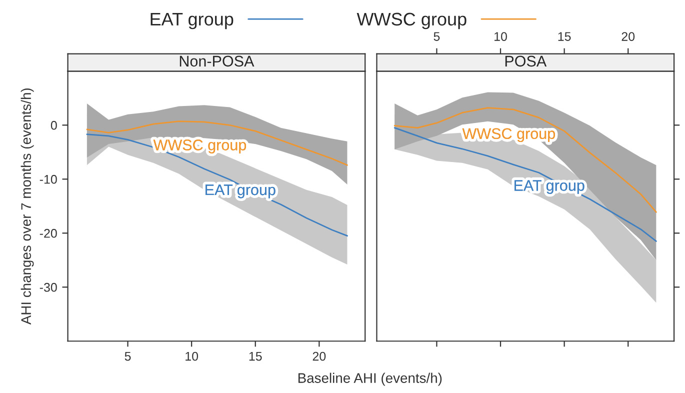  What do you see at coordinates (27, 206) in the screenshot?
I see `y-axis-title: AHI changes over 7 months (events/h)` at bounding box center [27, 206].